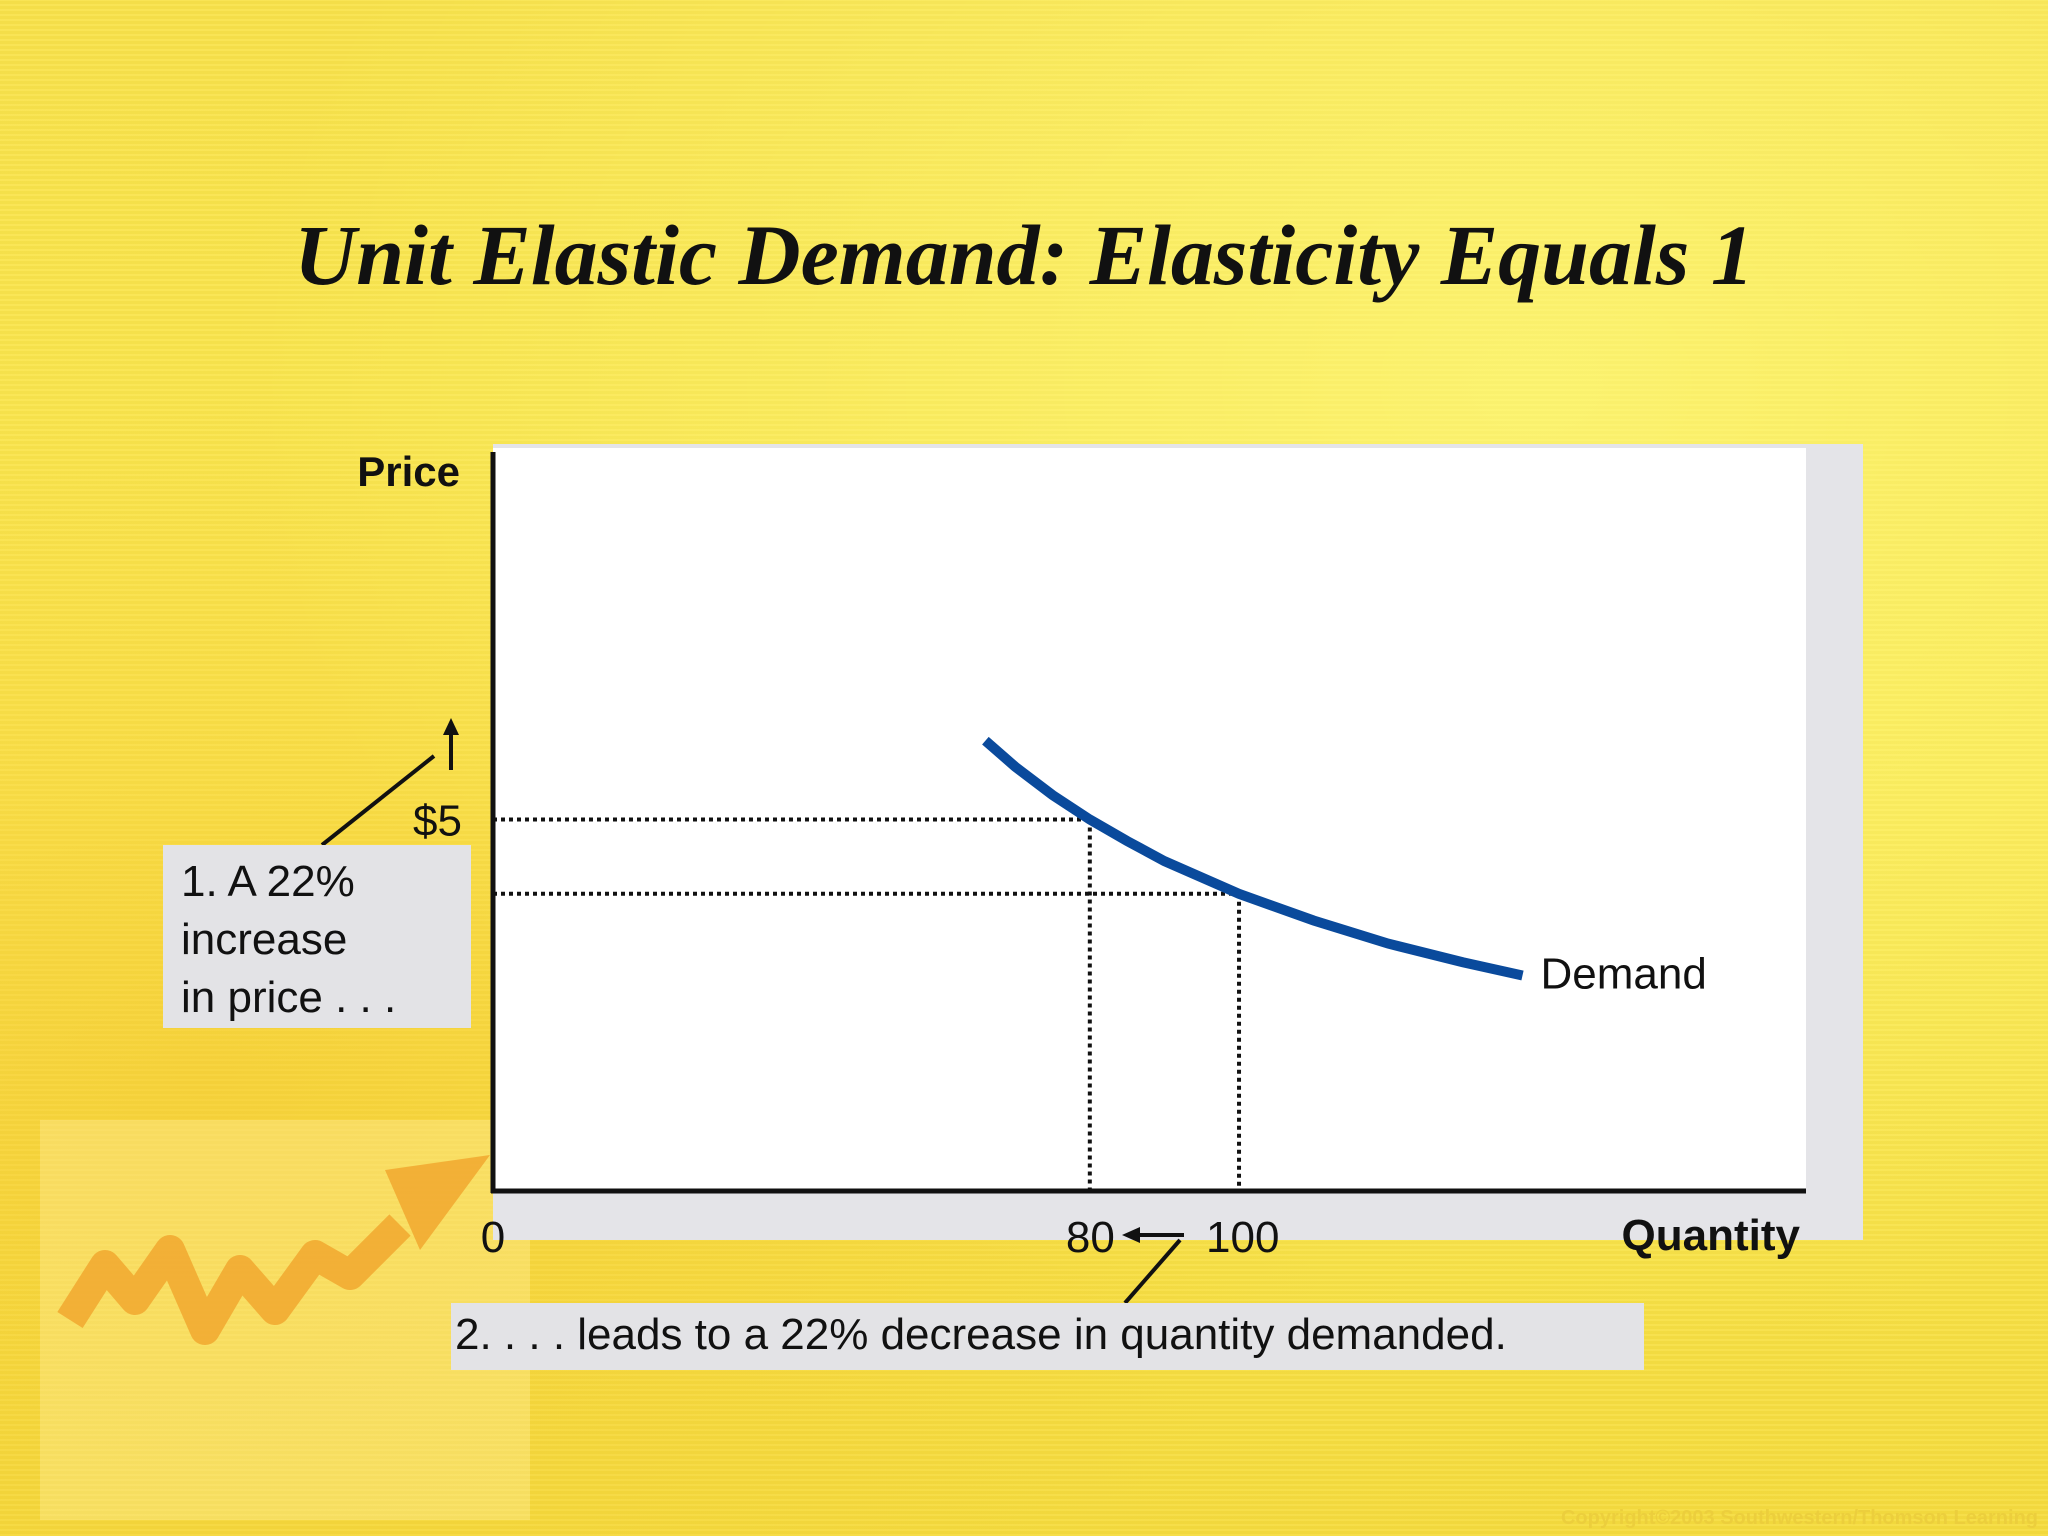 The width and height of the screenshot is (2048, 1536). Describe the element at coordinates (437, 821) in the screenshot. I see `y-tick-label-5: $5` at that location.